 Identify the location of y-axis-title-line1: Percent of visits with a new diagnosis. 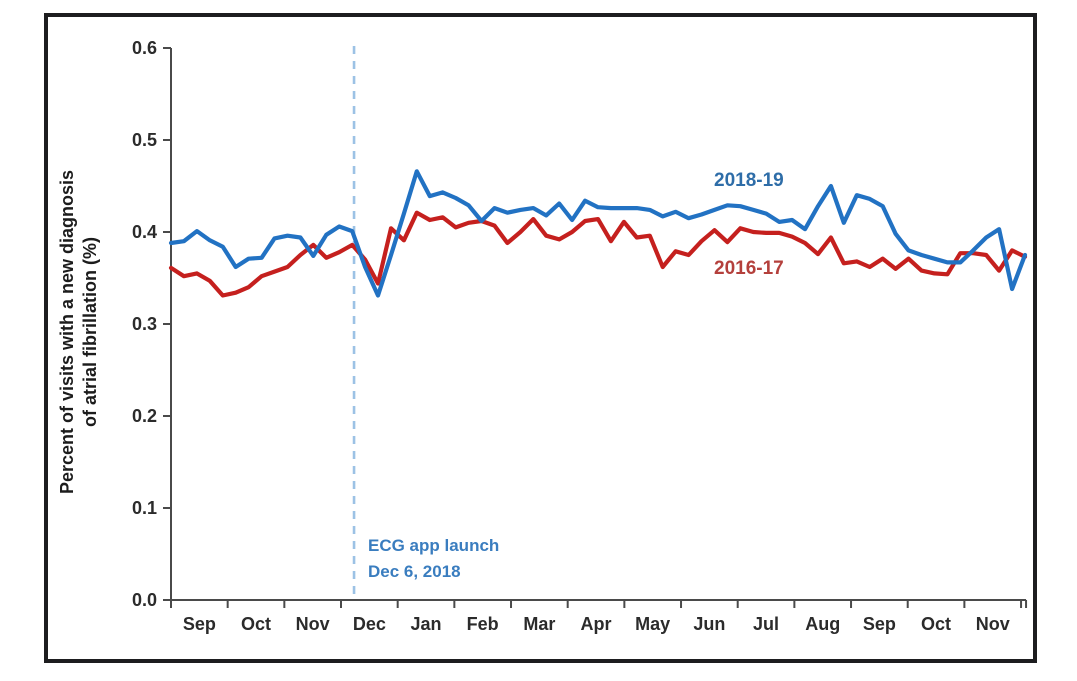
(67, 332).